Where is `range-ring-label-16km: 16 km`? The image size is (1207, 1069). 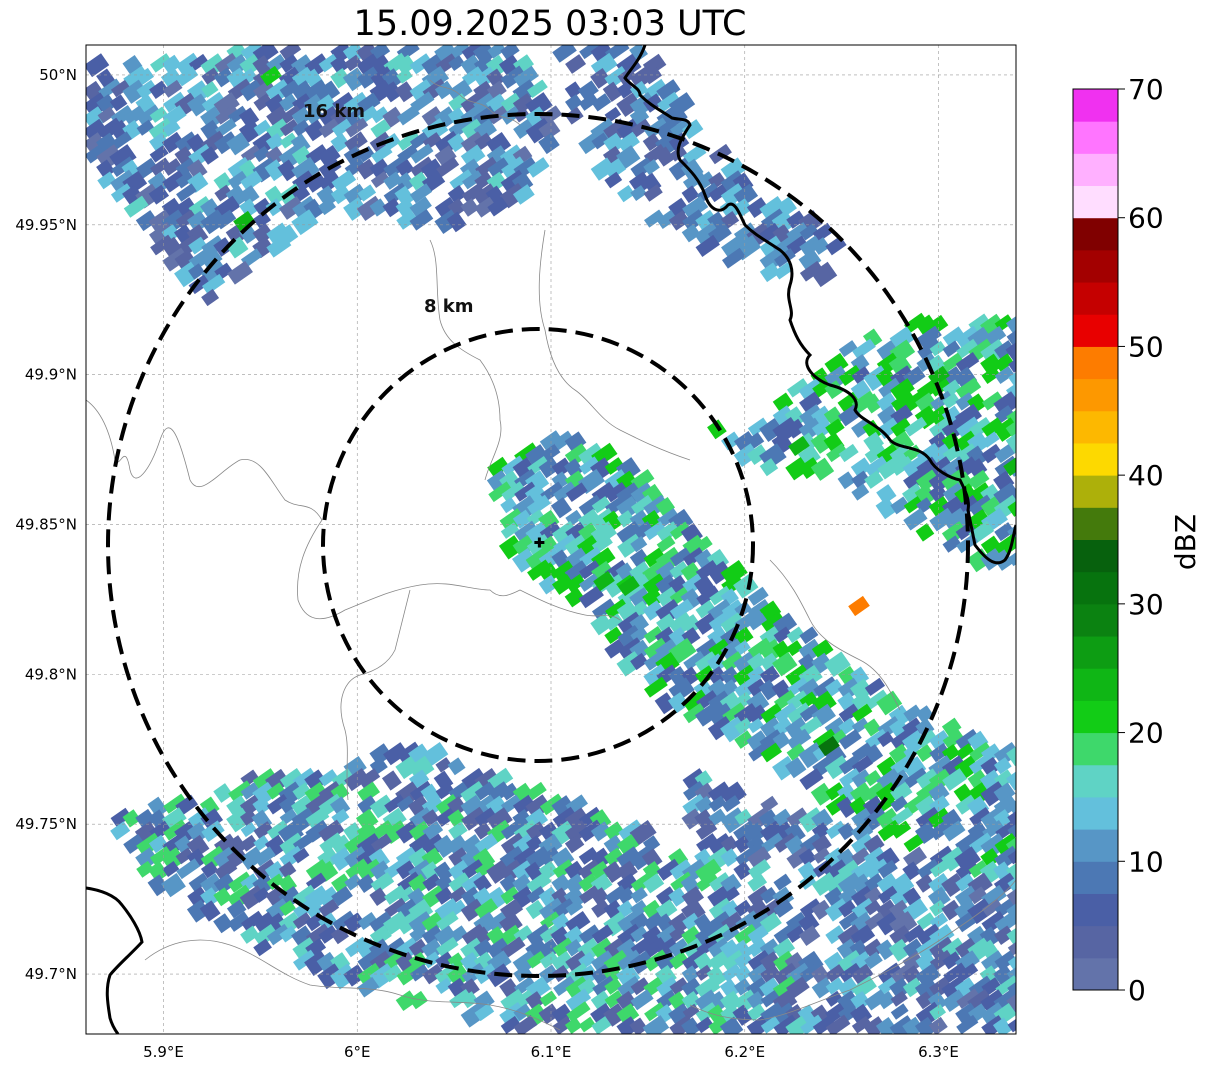
range-ring-label-16km: 16 km is located at coordinates (334, 111).